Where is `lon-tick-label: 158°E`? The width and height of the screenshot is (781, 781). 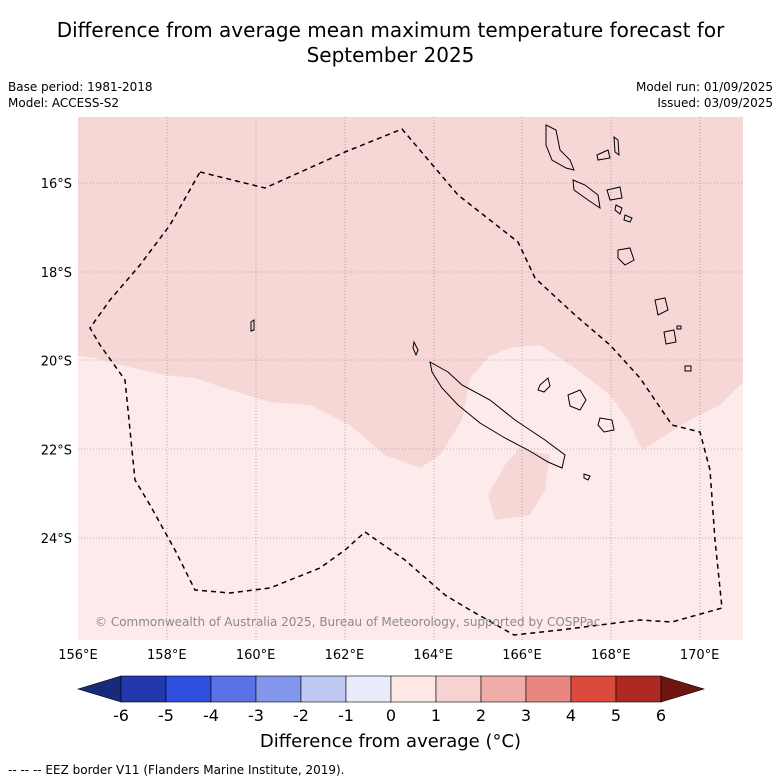 lon-tick-label: 158°E is located at coordinates (167, 655).